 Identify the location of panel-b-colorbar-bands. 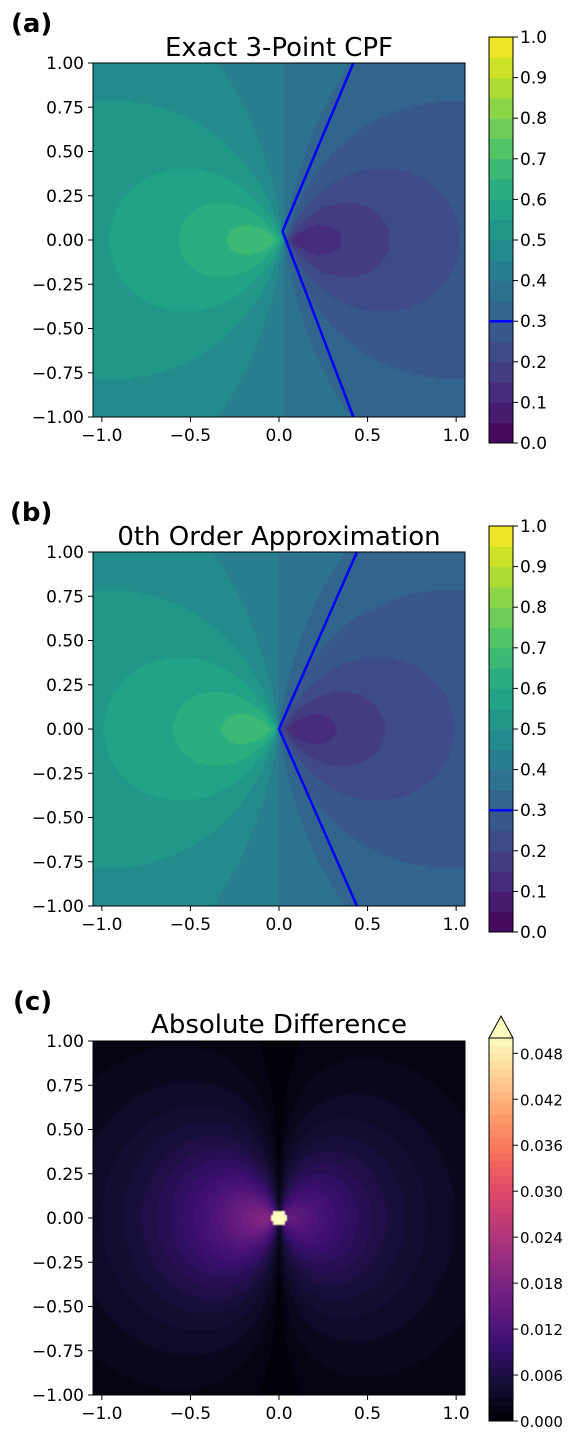
(501, 729).